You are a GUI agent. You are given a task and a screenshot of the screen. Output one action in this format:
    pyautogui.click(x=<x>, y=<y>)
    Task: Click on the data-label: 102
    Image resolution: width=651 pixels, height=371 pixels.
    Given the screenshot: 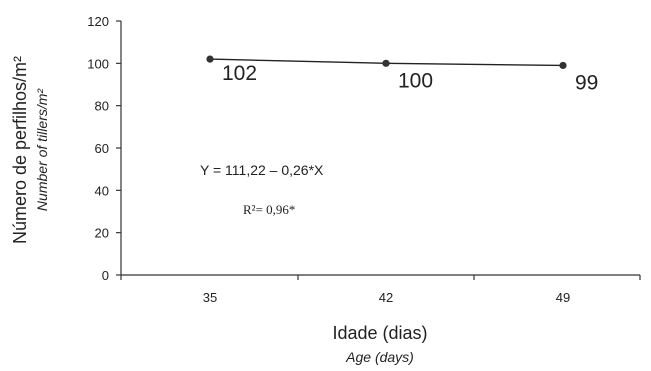 What is the action you would take?
    pyautogui.click(x=239, y=73)
    